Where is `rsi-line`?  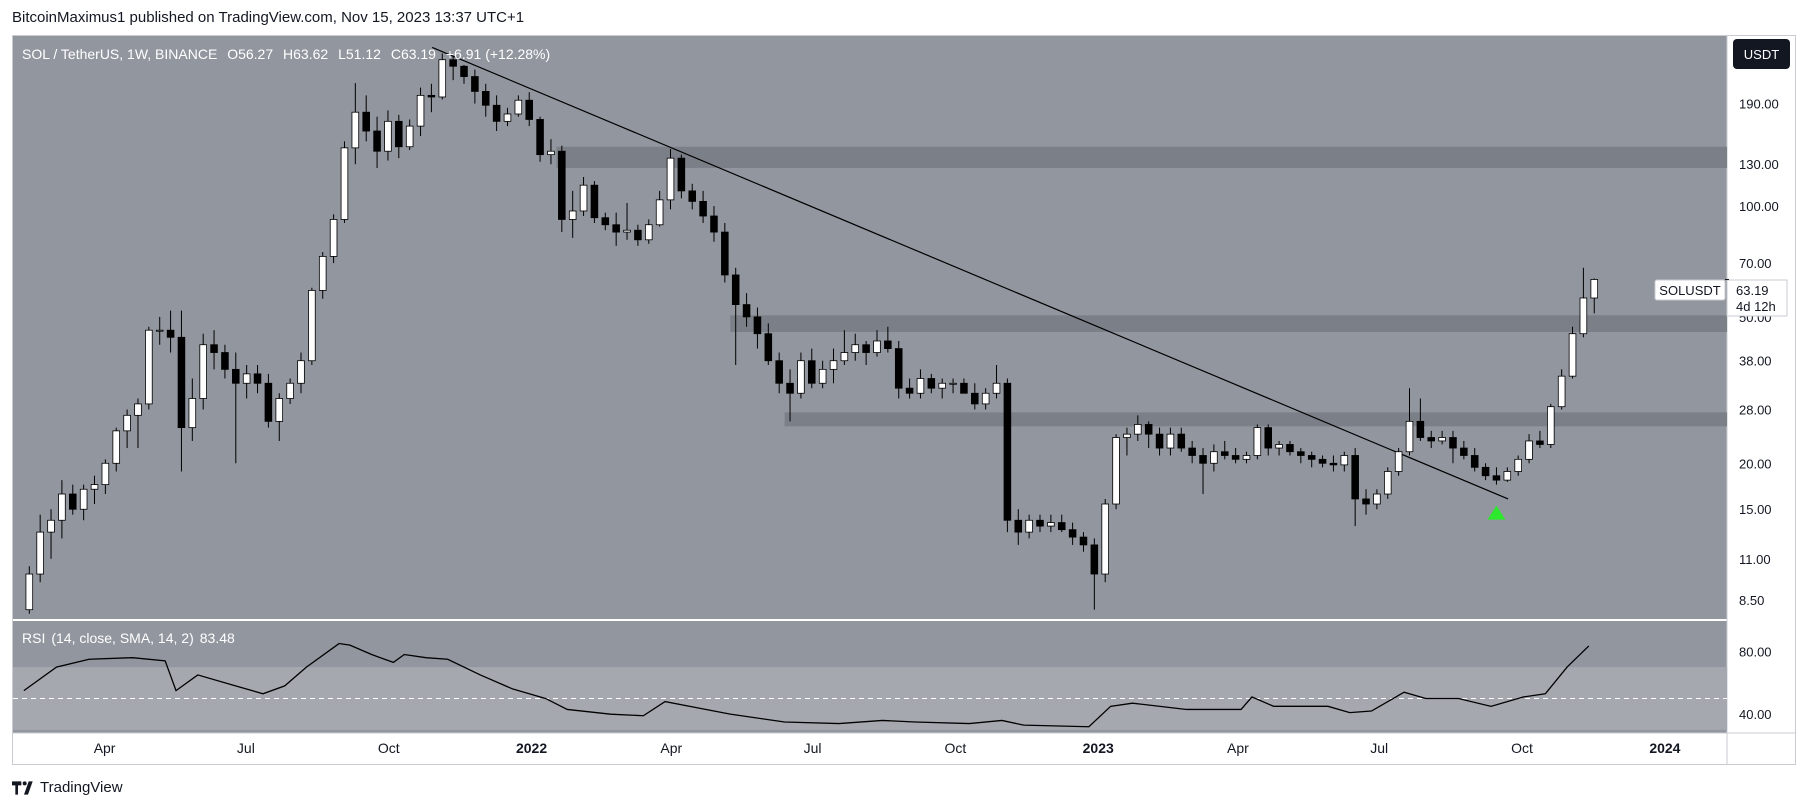
rsi-line is located at coordinates (806, 685).